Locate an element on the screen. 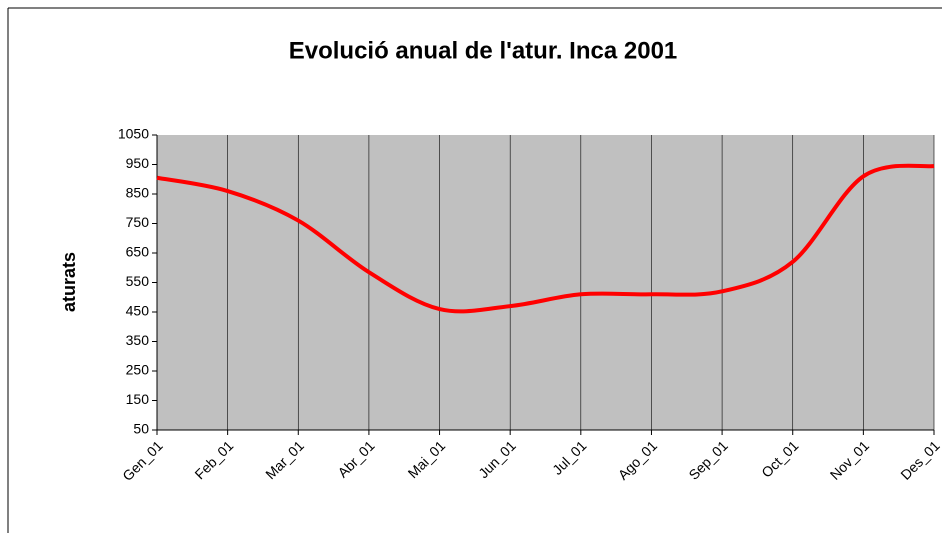 Image resolution: width=942 pixels, height=533 pixels. y-tick-label: 1050 is located at coordinates (133, 134).